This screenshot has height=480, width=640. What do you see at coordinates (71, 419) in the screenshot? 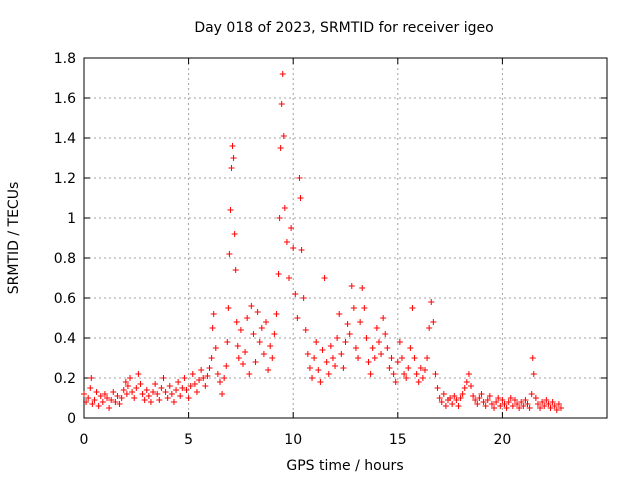
I see `y-tick-label: 0` at bounding box center [71, 419].